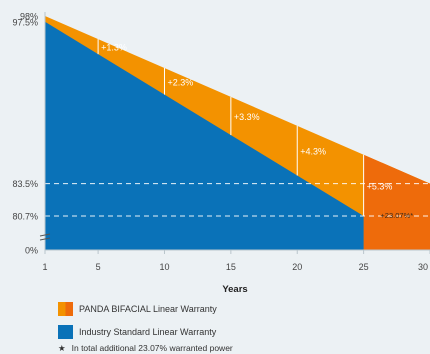  Describe the element at coordinates (180, 82) in the screenshot. I see `gap-label-2: +2.3%` at that location.